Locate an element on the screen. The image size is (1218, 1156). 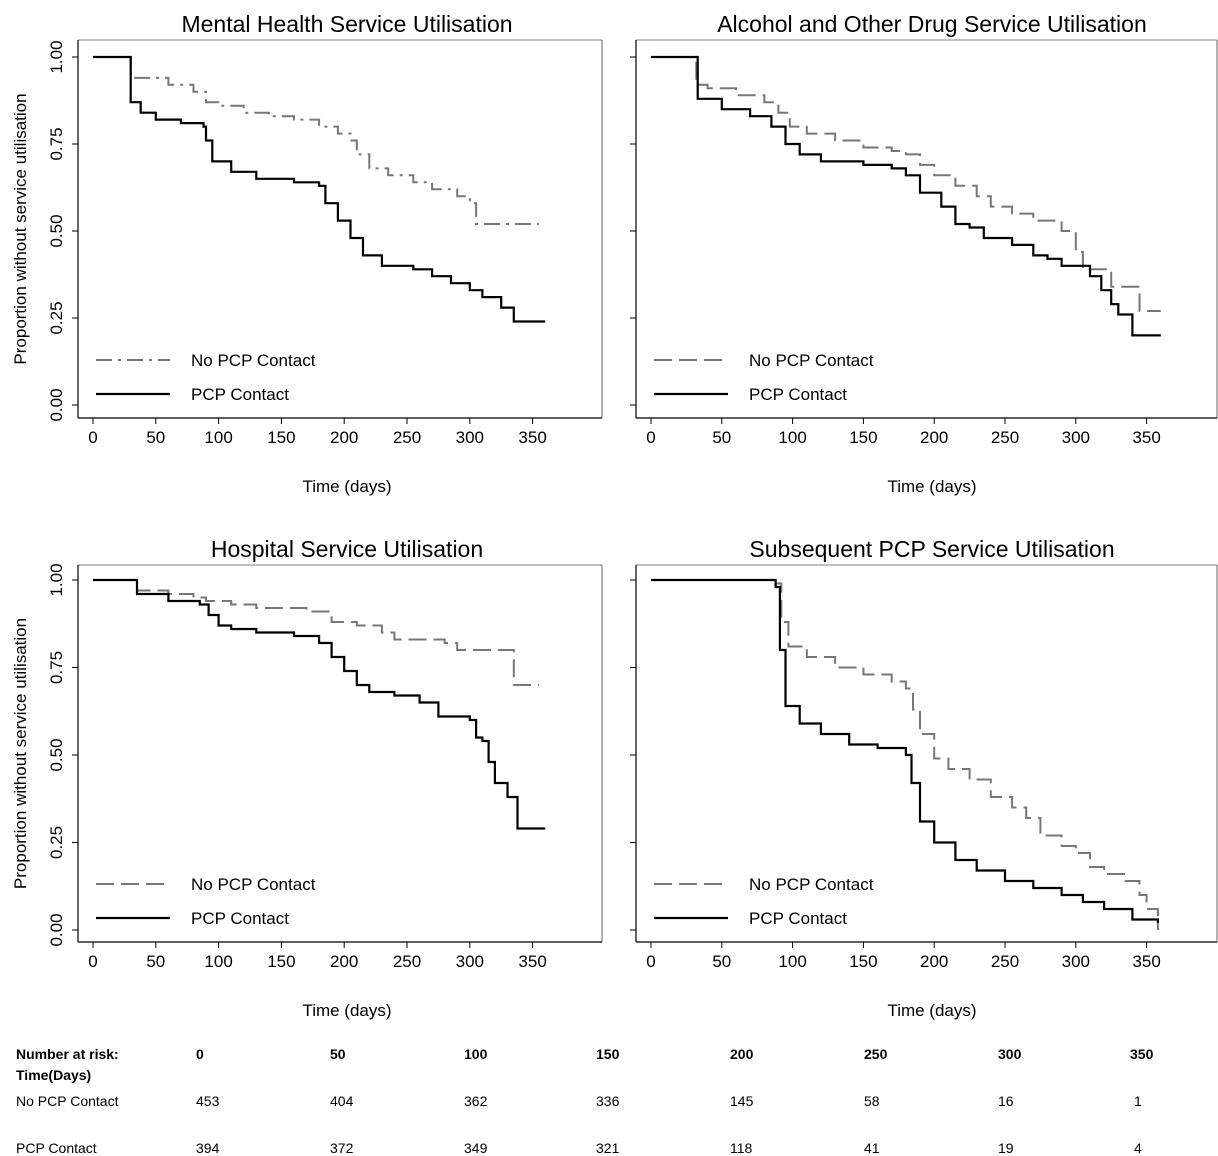
risk-cell: 19 is located at coordinates (1006, 1148).